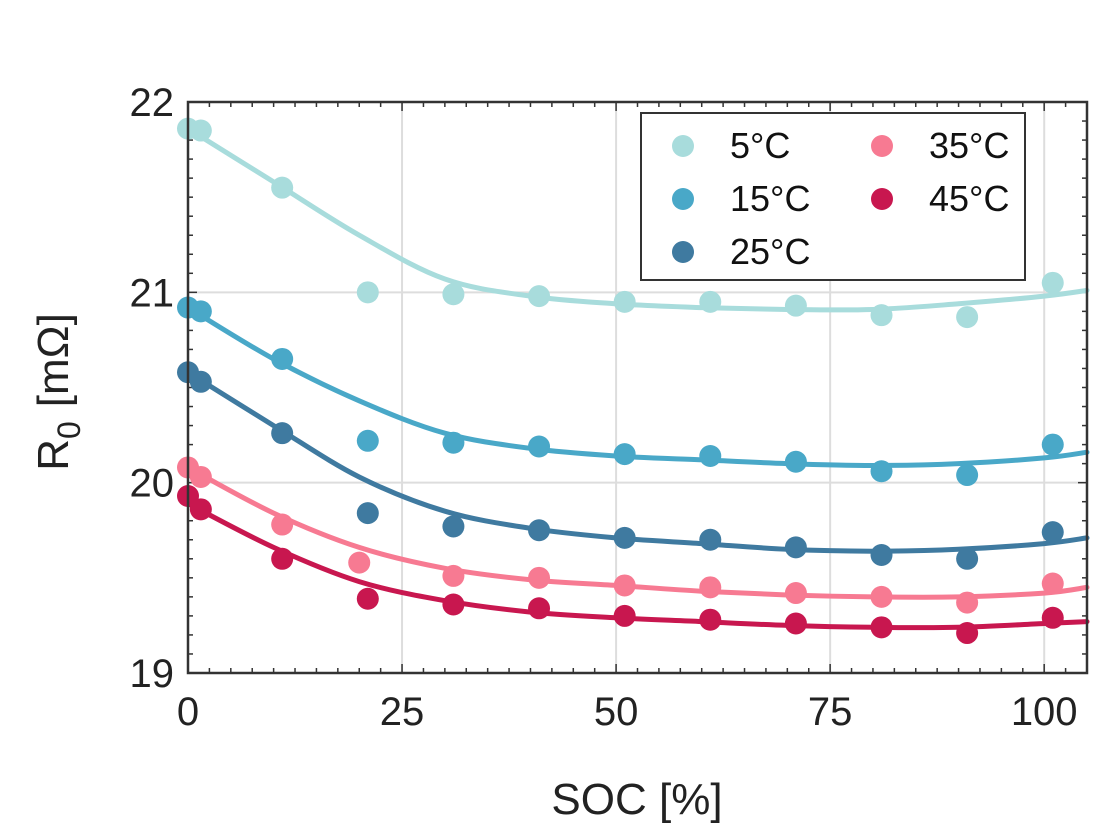 This screenshot has height=824, width=1109. Describe the element at coordinates (770, 198) in the screenshot. I see `legend-label: 15°C` at that location.